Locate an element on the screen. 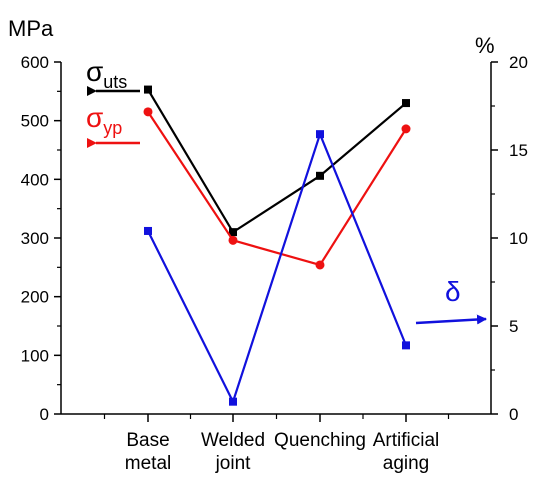 This screenshot has width=550, height=486. yp-label: σyp is located at coordinates (104, 120).